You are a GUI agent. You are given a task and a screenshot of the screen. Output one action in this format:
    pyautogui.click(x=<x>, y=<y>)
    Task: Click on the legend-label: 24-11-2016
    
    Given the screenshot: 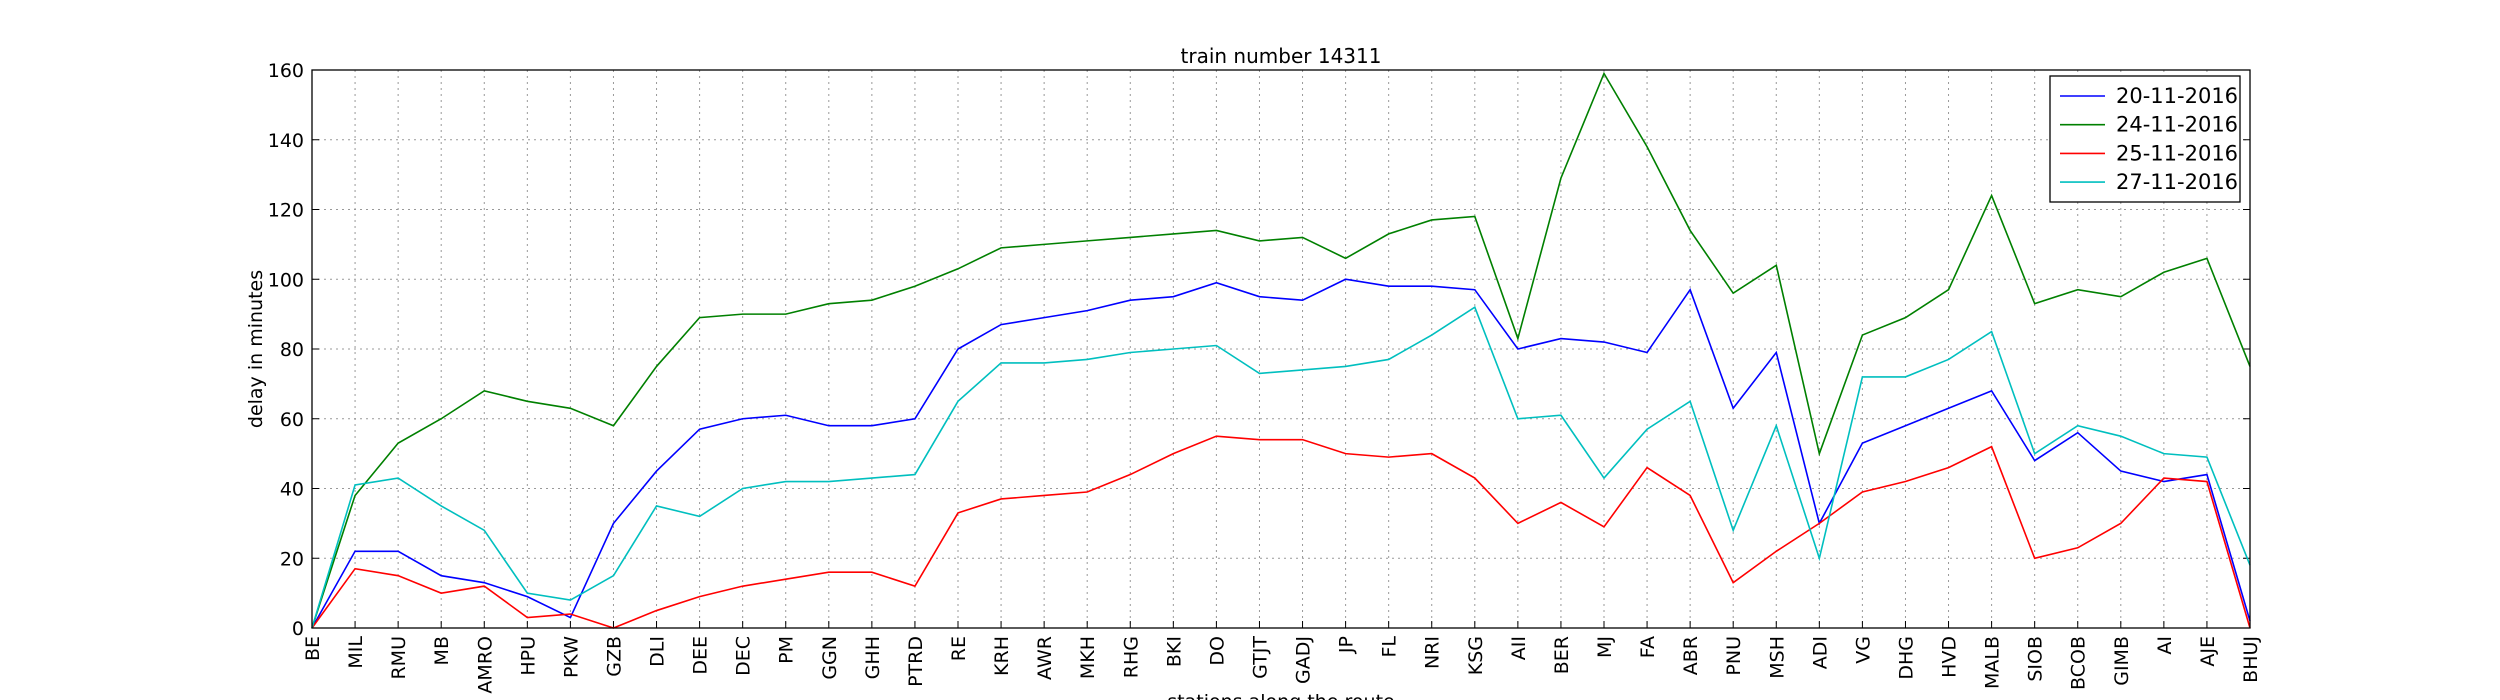 What is the action you would take?
    pyautogui.click(x=2177, y=125)
    